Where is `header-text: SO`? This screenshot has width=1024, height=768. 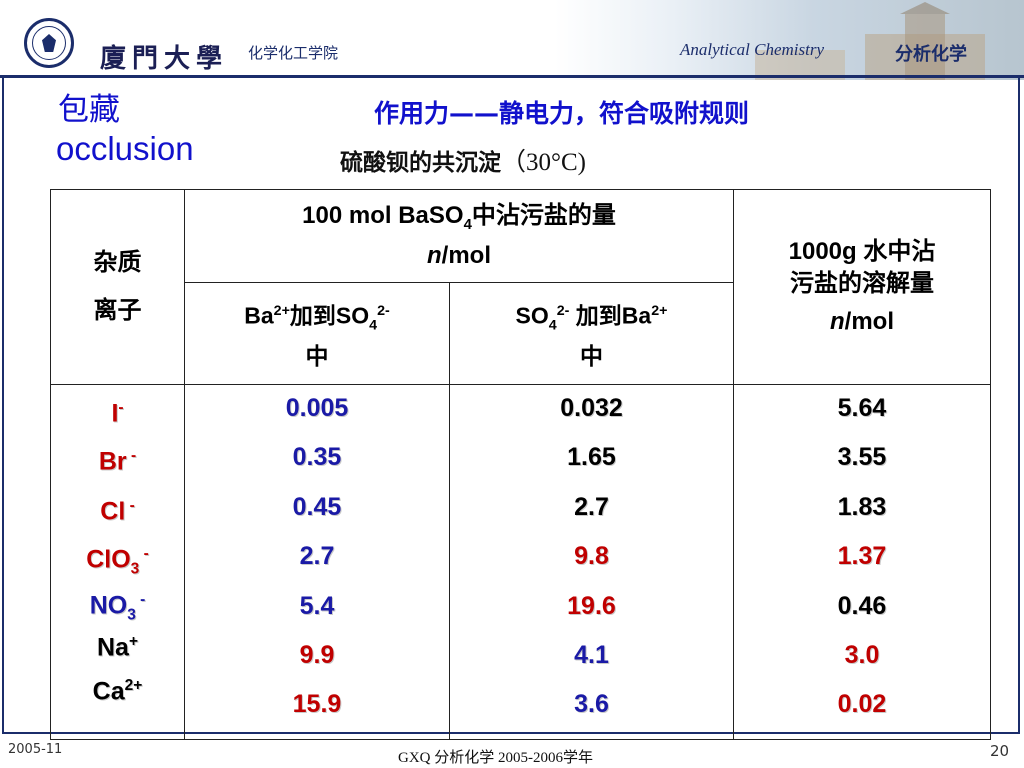 header-text: SO is located at coordinates (532, 316).